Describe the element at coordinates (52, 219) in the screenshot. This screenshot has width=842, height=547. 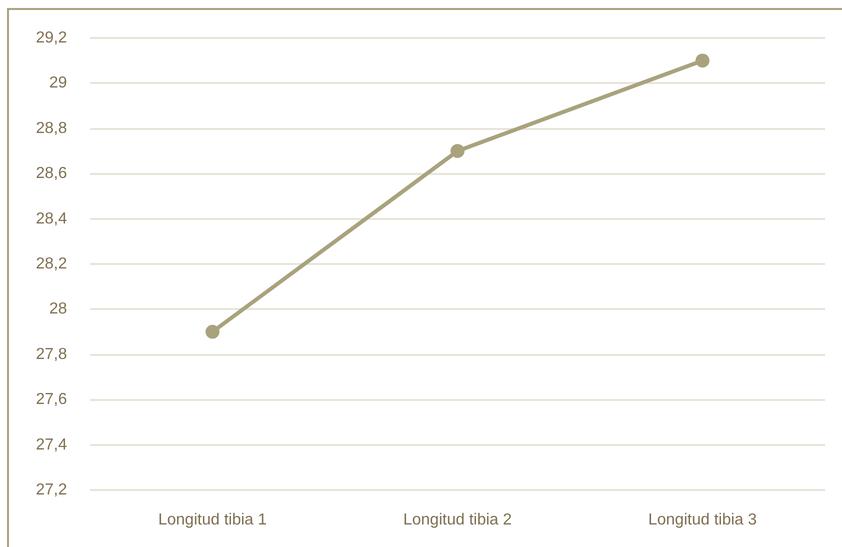
I see `y-tick-label: 28,4` at that location.